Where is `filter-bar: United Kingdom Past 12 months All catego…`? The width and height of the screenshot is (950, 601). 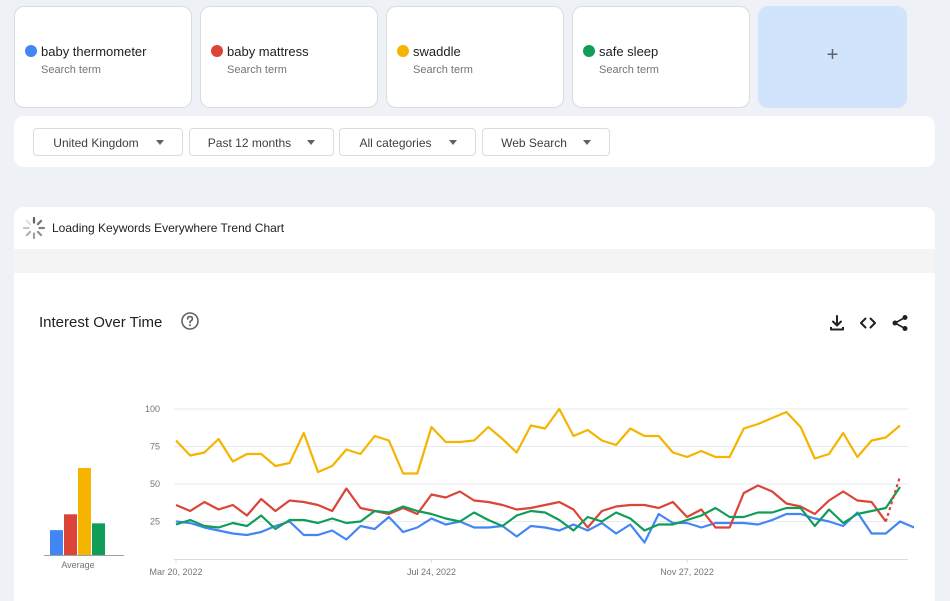 filter-bar: United Kingdom Past 12 months All catego… is located at coordinates (474, 141).